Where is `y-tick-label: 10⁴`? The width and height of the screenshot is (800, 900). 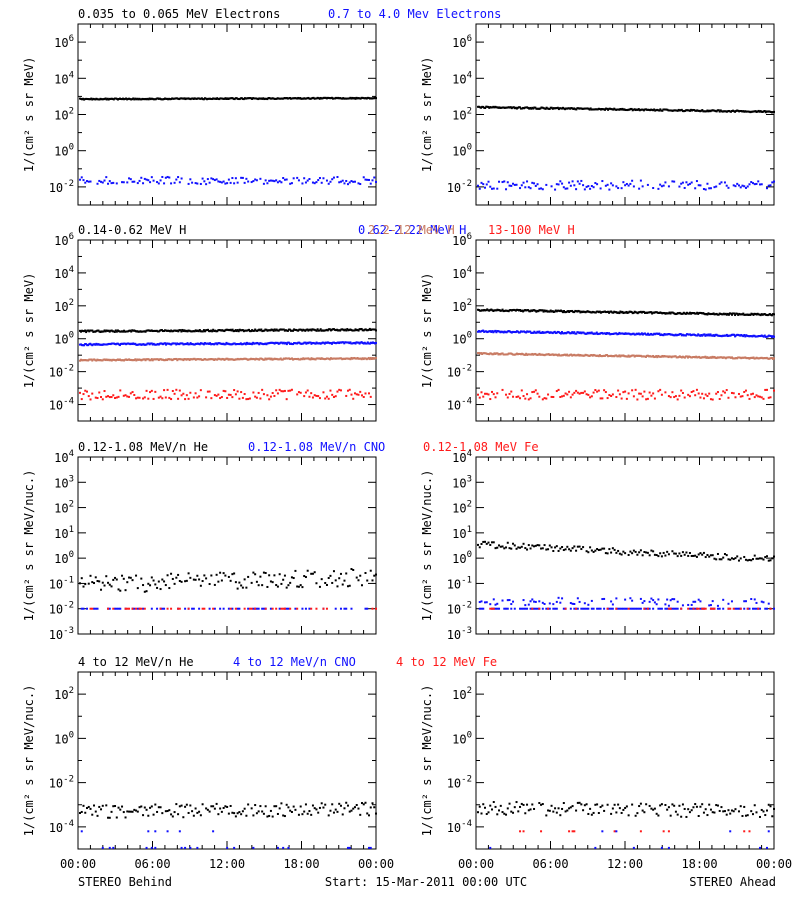
y-tick-label: 10⁴ is located at coordinates (64, 273).